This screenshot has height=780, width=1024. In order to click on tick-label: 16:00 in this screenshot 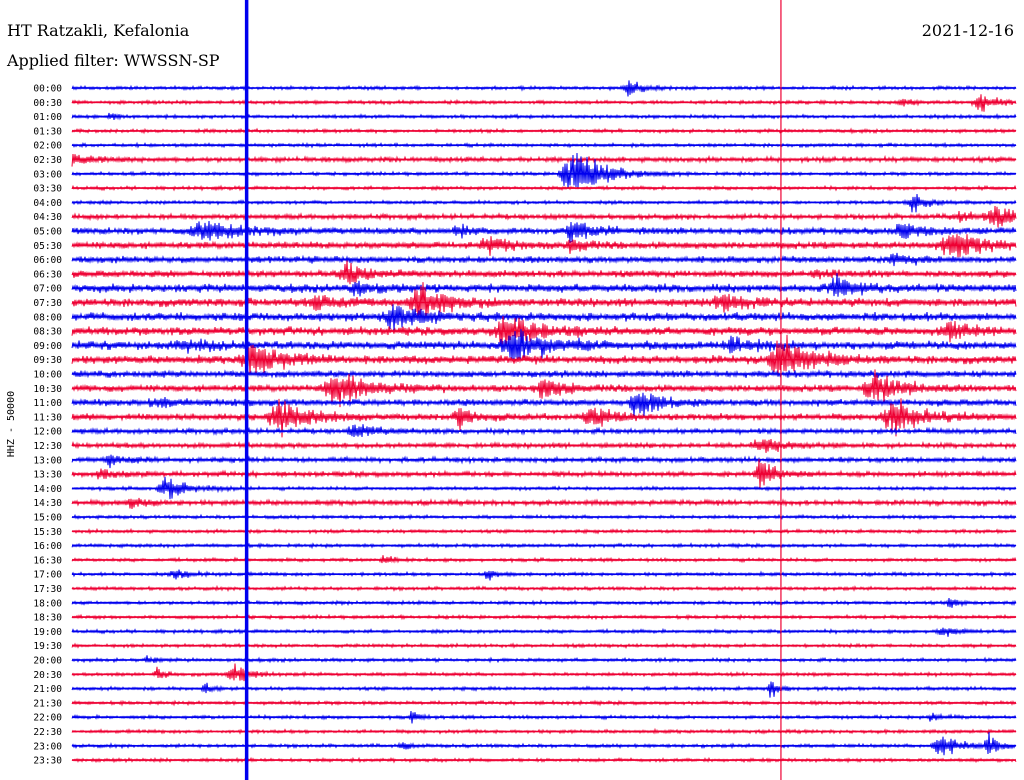, I will do `click(47, 546)`.